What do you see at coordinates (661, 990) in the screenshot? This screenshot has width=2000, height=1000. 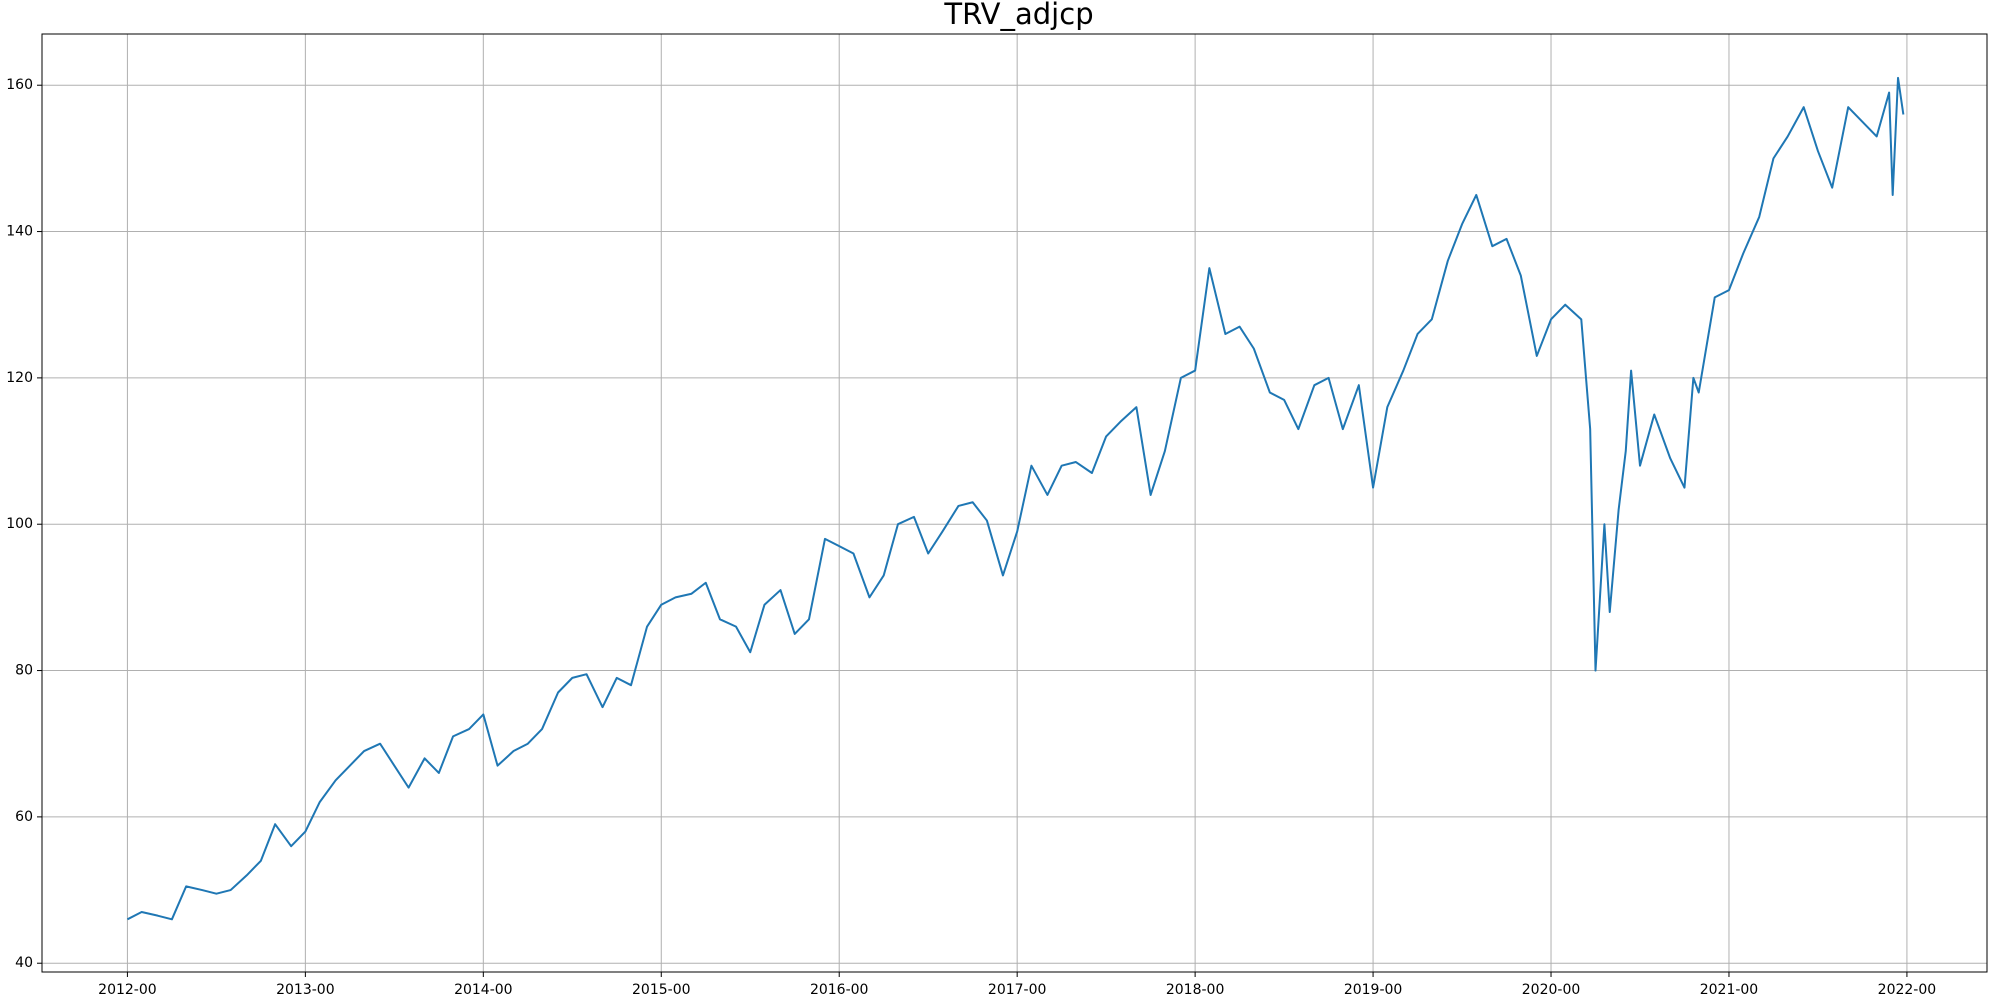 I see `x-tick-label: 2015-00` at bounding box center [661, 990].